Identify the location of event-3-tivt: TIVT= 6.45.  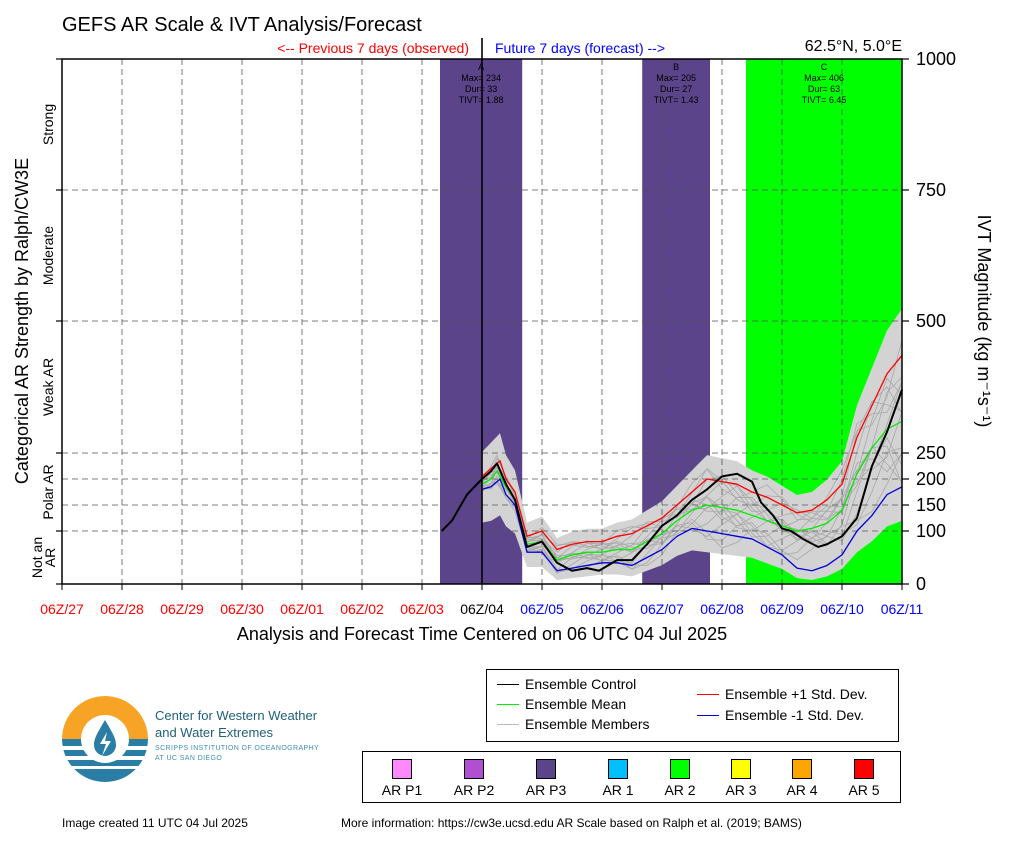
(824, 100).